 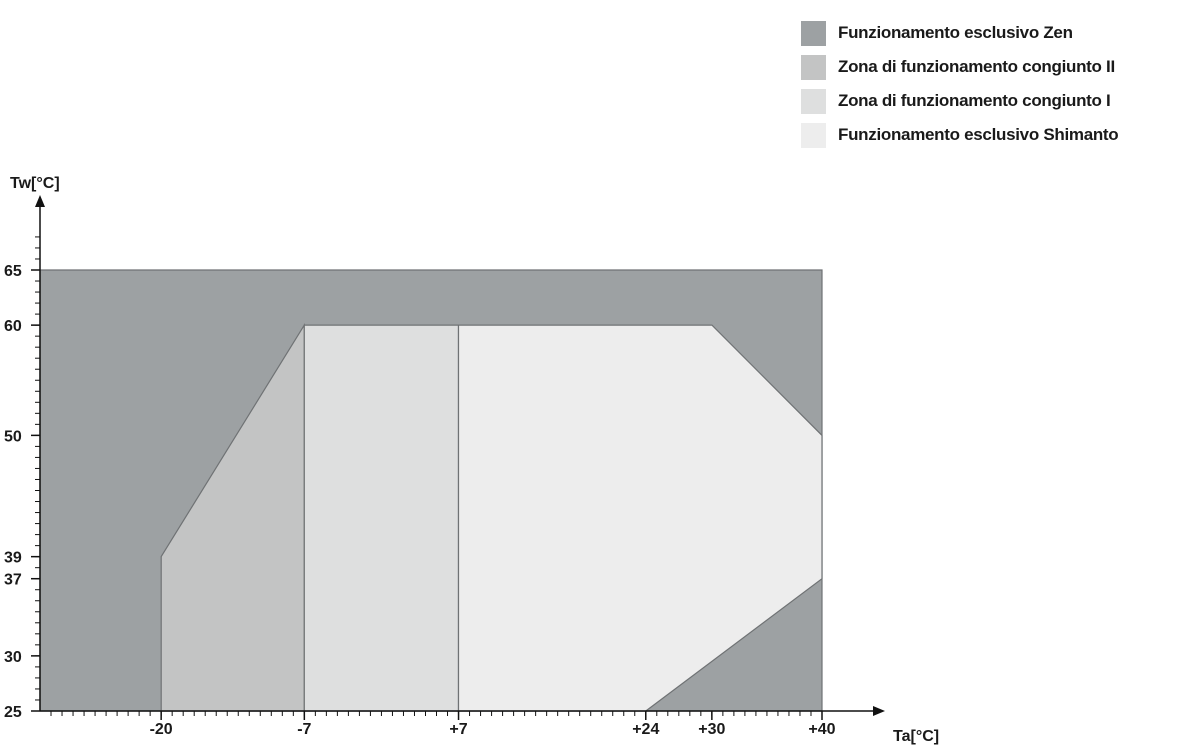 What do you see at coordinates (13, 326) in the screenshot?
I see `y-tick-label: 60` at bounding box center [13, 326].